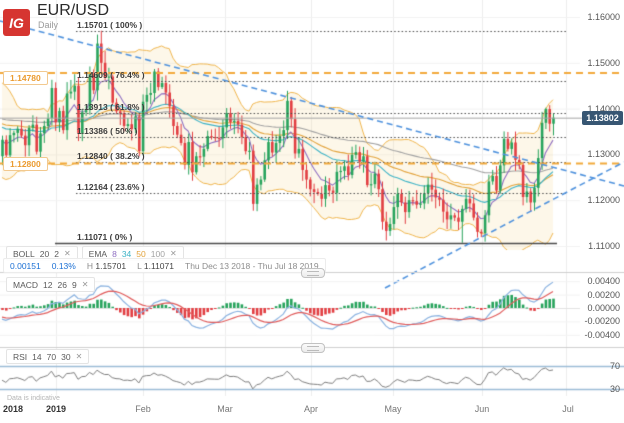 The image size is (624, 423). I want to click on price-axis-label: 1.12000, so click(603, 200).